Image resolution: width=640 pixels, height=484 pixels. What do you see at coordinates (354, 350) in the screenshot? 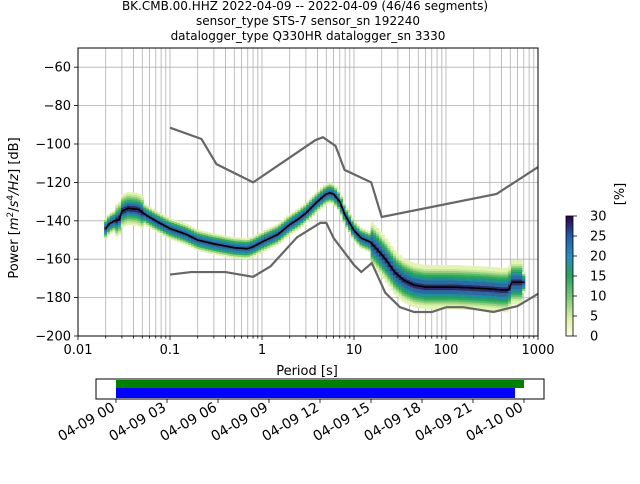
I see `x-tick-label: 10` at bounding box center [354, 350].